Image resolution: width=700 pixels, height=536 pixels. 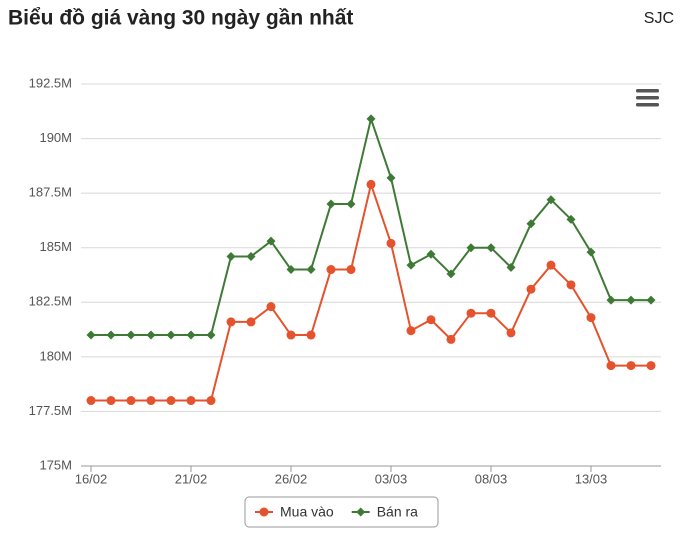 I want to click on y-tick-label: 180M, so click(x=55, y=355).